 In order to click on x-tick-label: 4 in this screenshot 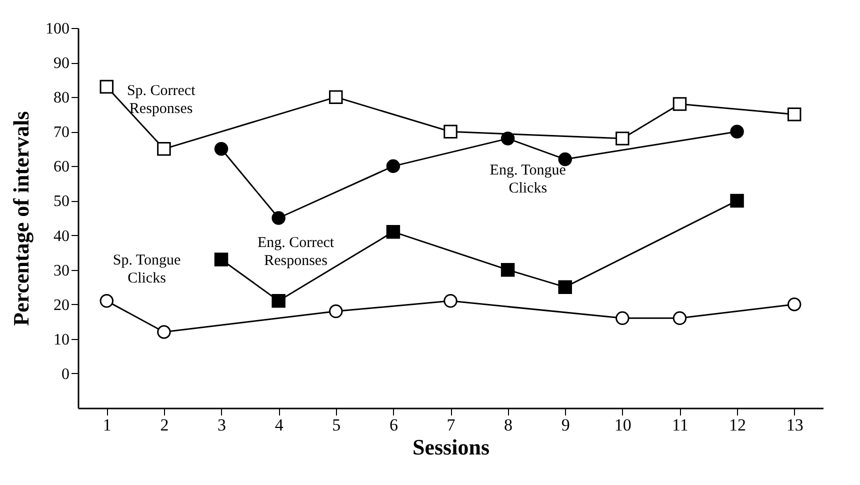, I will do `click(279, 425)`.